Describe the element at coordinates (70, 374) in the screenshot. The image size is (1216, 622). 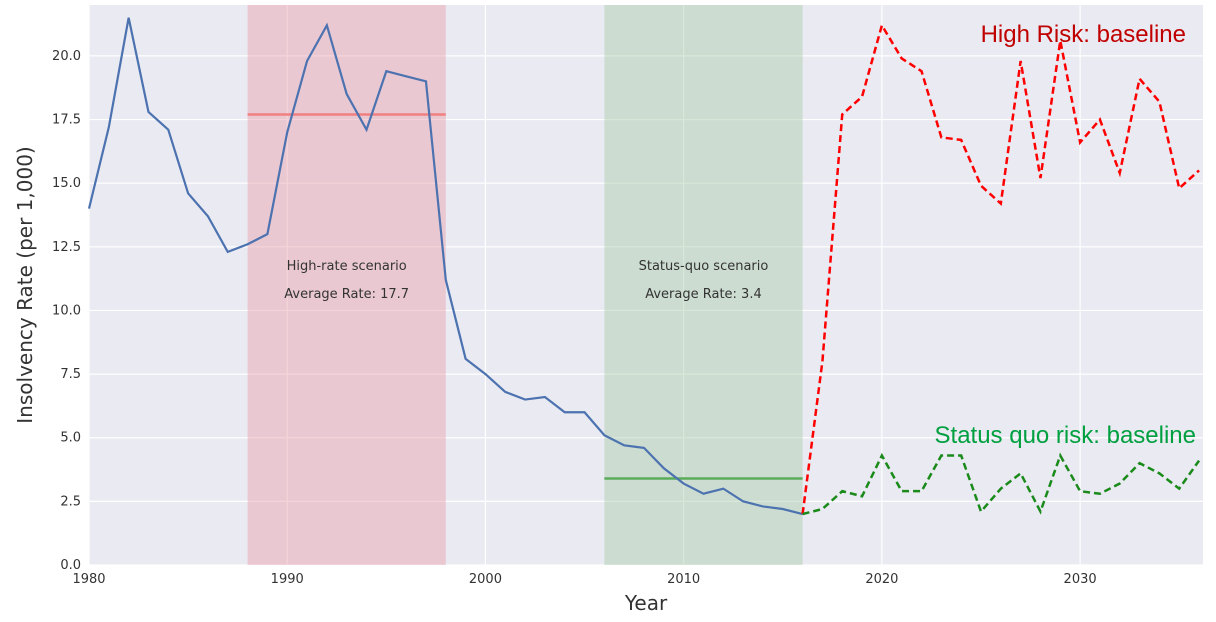
I see `y-tick-label: 7.5` at that location.